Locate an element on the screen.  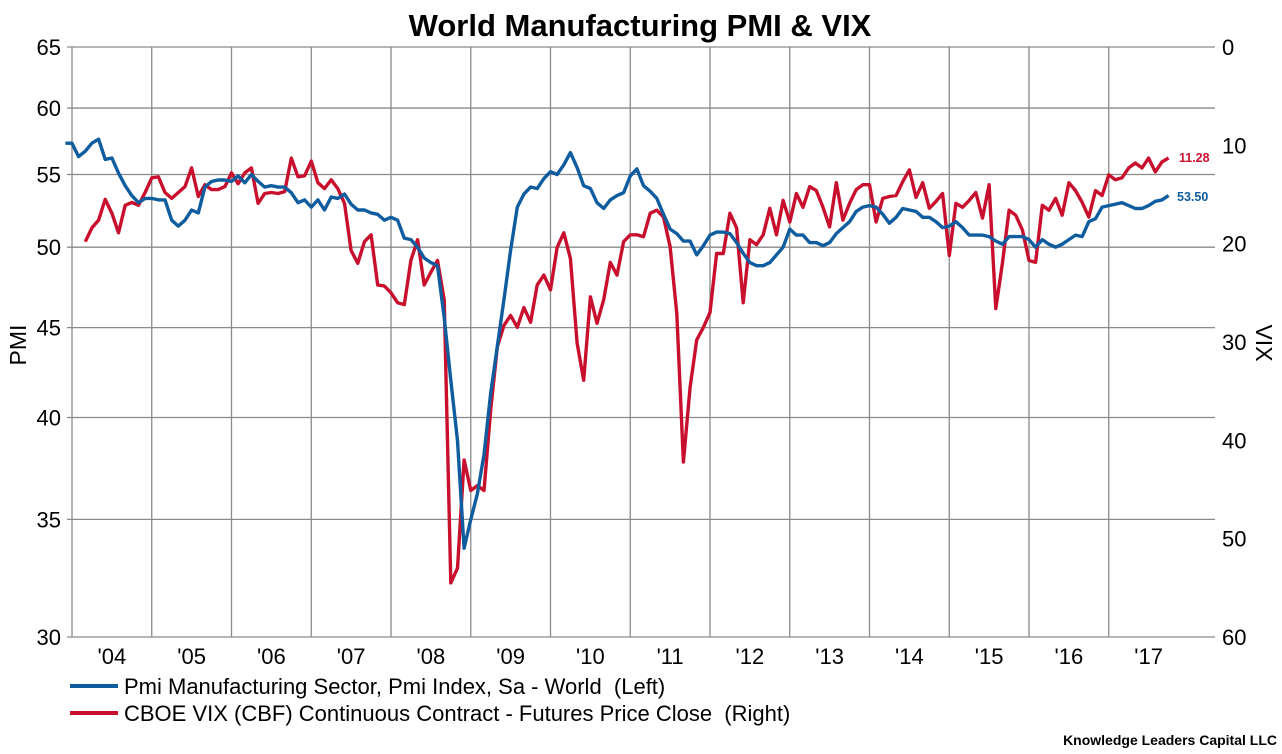
x-tick-label: '10 is located at coordinates (590, 656).